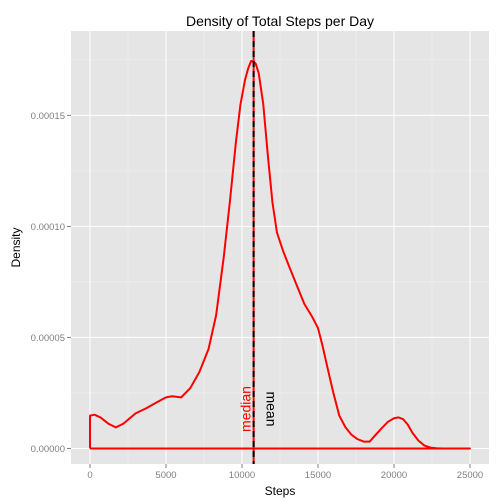 This screenshot has height=504, width=504. What do you see at coordinates (394, 475) in the screenshot?
I see `x-tick-label: 20000` at bounding box center [394, 475].